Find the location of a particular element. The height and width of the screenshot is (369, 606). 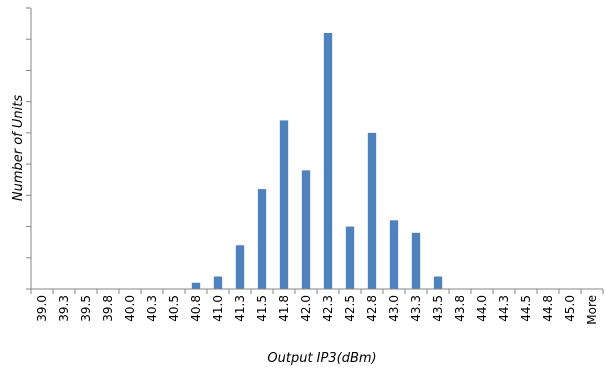

x-tick-label: 44.8 is located at coordinates (548, 308).